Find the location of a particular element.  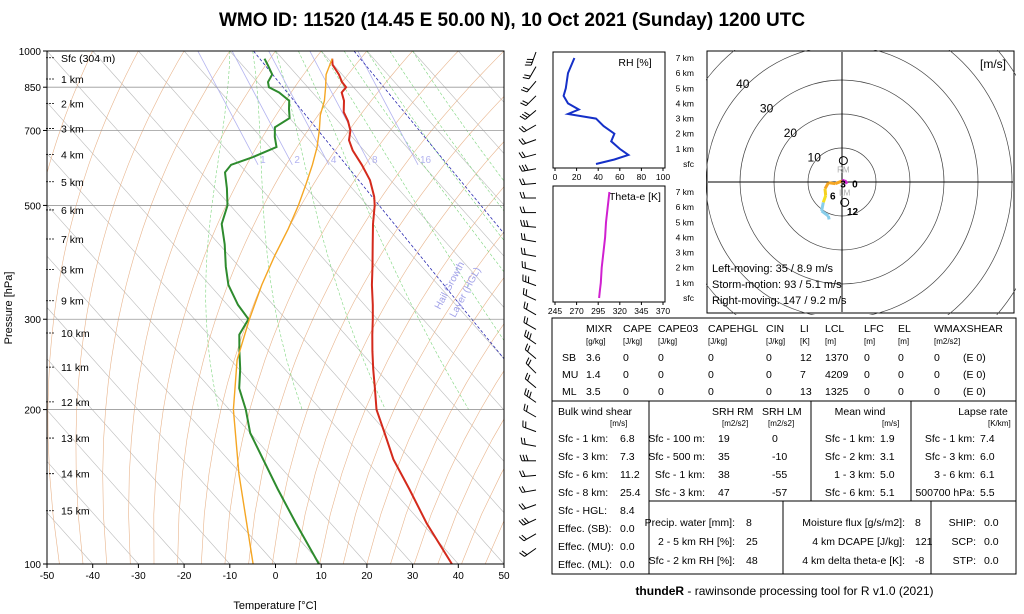

table-cell: Effec. (SB): is located at coordinates (585, 529).